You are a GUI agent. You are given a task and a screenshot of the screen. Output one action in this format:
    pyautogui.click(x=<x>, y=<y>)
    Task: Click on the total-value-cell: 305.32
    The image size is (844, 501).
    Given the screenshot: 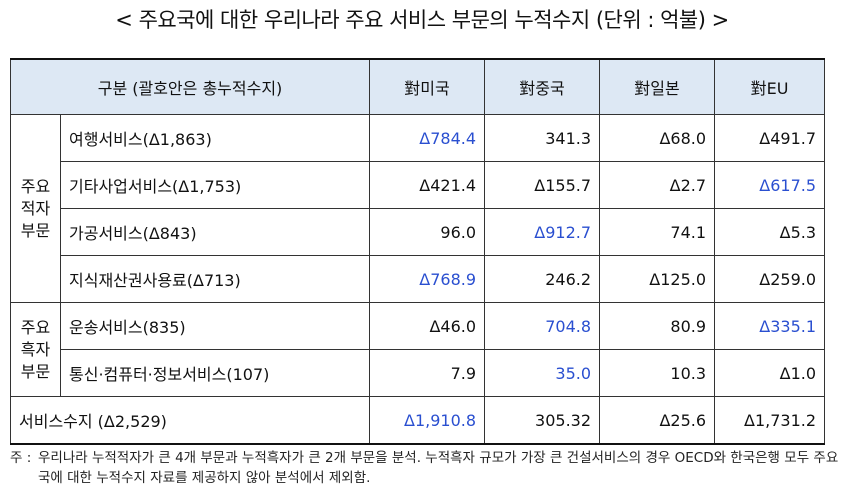 What is the action you would take?
    pyautogui.click(x=542, y=420)
    